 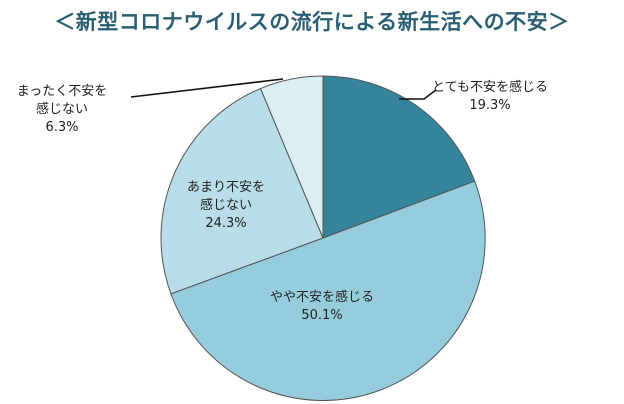 What do you see at coordinates (226, 187) in the screenshot?
I see `slice-label: あまり不安を` at bounding box center [226, 187].